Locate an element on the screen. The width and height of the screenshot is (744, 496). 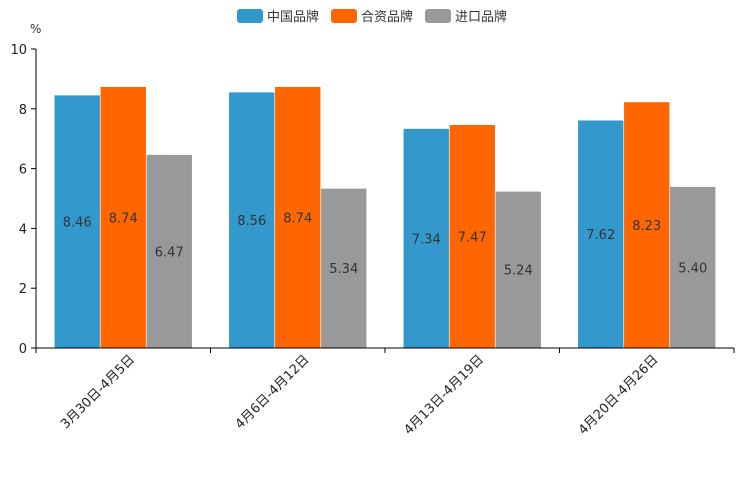
legend-item-domestic: 中国品牌 is located at coordinates (277, 15).